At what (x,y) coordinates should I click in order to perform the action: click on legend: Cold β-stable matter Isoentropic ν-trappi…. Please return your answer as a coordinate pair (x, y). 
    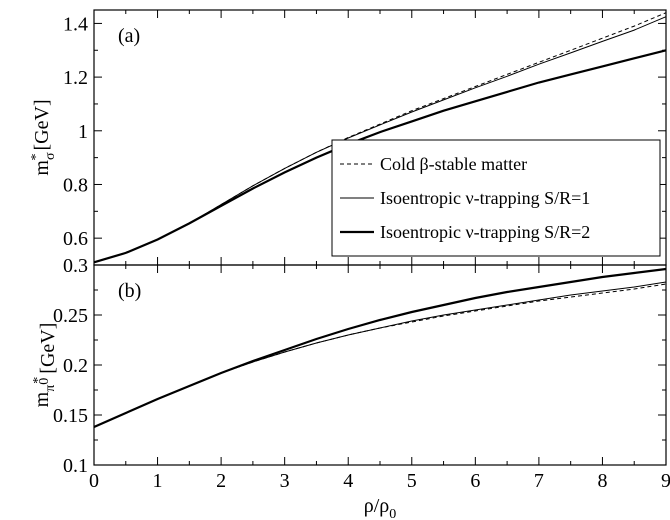
    Looking at the image, I should click on (496, 198).